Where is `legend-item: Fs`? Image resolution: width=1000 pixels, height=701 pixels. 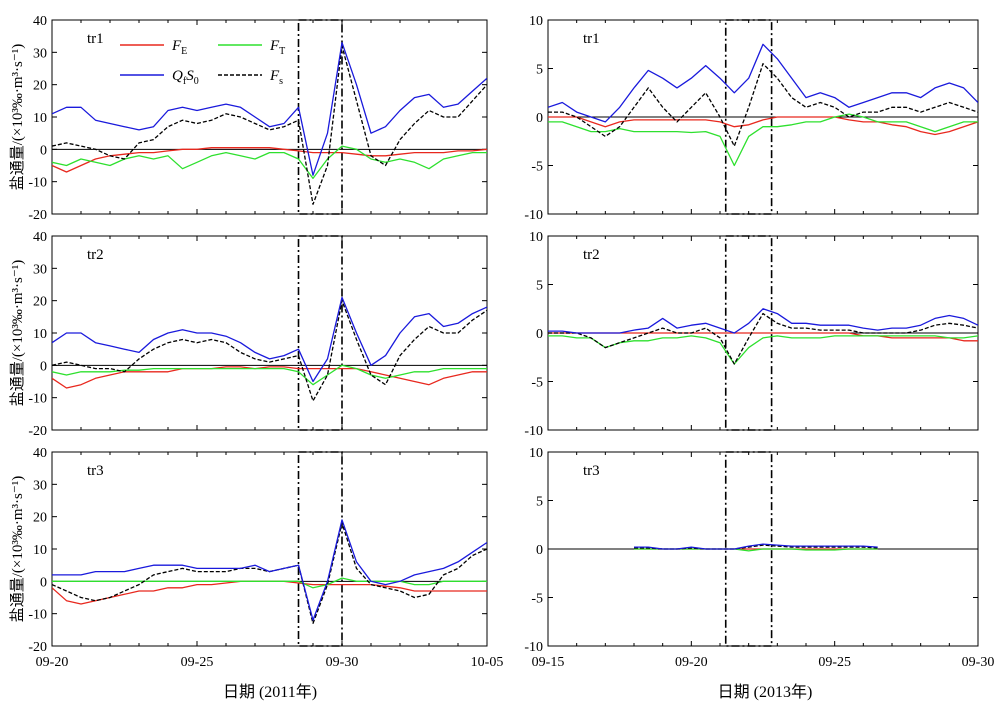
legend-item: Fs is located at coordinates (250, 77).